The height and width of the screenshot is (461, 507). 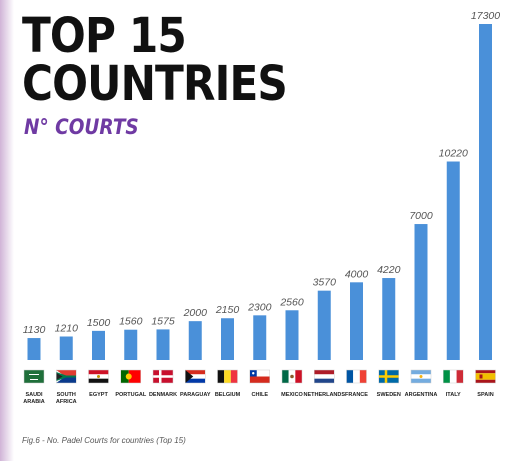 I want to click on category-label: SAUDI ARABIA, so click(x=33, y=398).